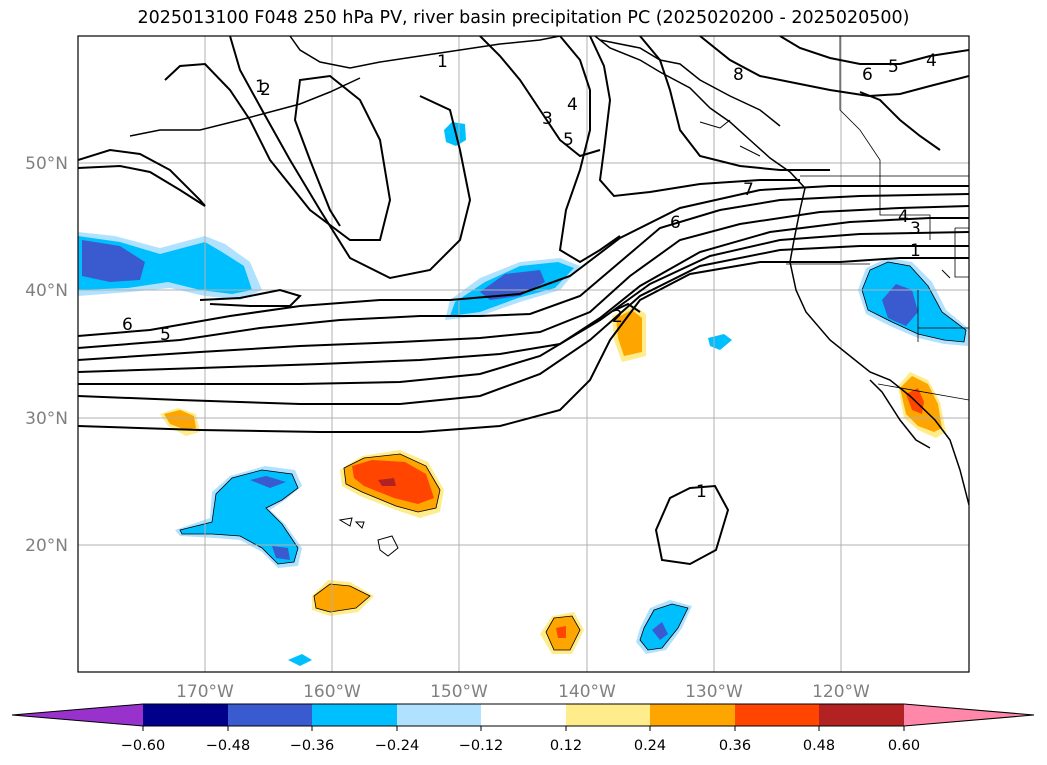  I want to click on lon-label: 170°W, so click(205, 692).